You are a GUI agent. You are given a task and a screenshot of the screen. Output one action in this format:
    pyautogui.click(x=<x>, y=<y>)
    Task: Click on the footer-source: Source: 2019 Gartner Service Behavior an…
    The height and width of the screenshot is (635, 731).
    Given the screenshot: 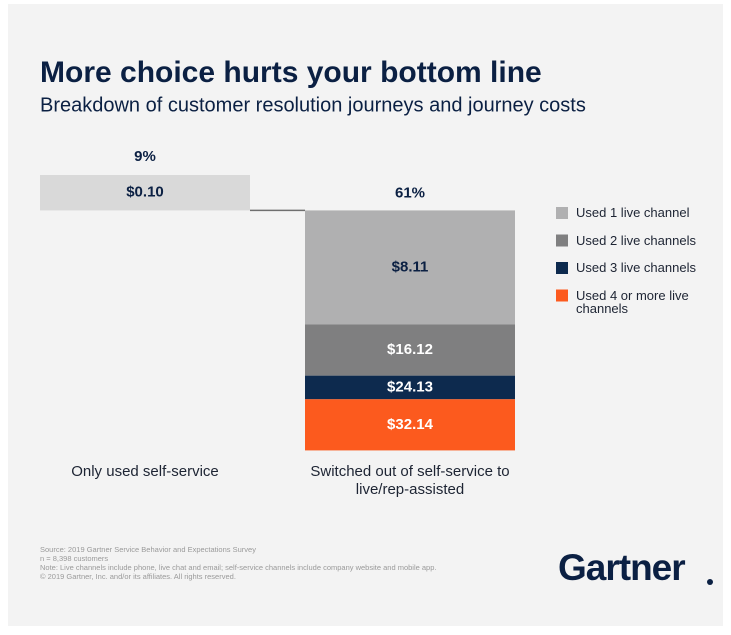 What is the action you would take?
    pyautogui.click(x=148, y=549)
    